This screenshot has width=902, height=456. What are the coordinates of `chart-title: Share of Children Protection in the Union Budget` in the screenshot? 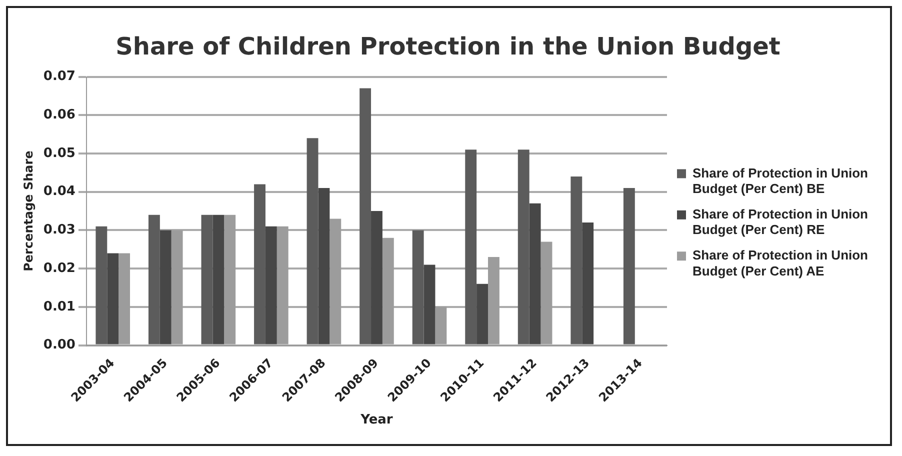 It's located at (448, 46).